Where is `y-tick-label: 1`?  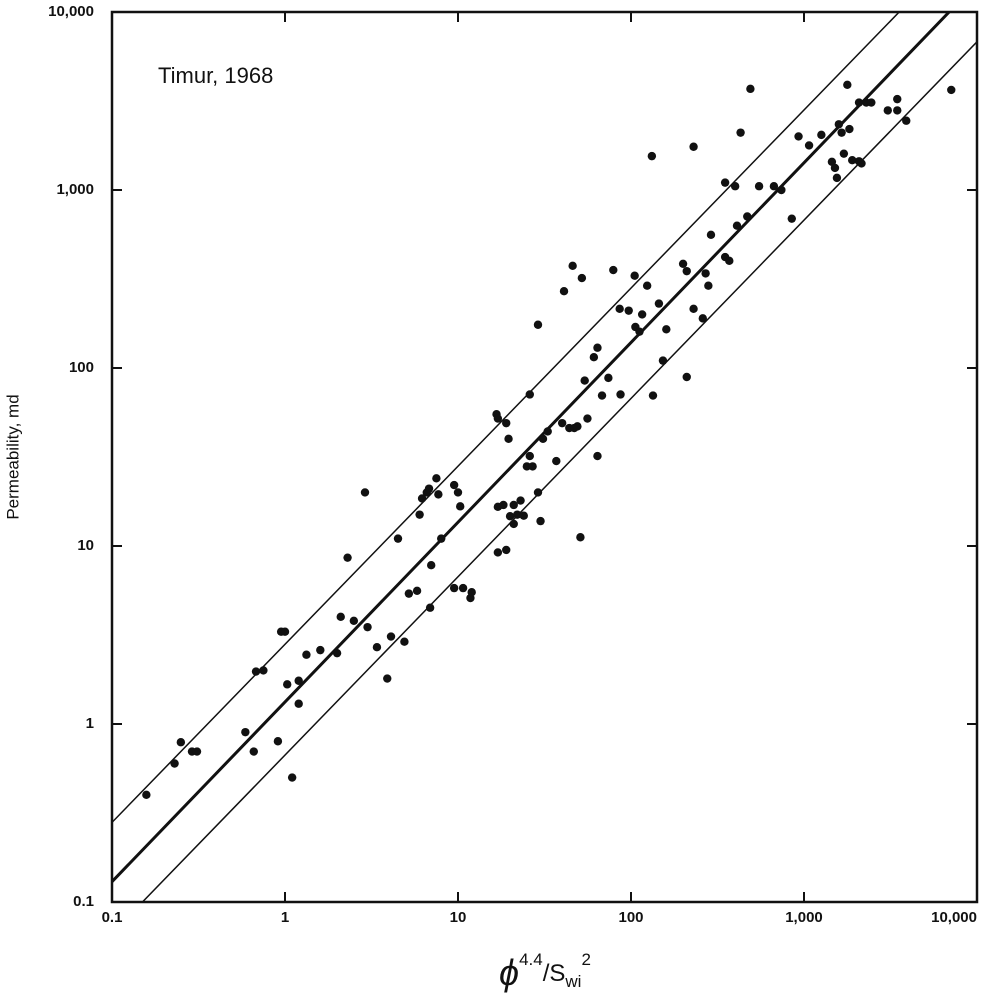 y-tick-label: 1 is located at coordinates (90, 723).